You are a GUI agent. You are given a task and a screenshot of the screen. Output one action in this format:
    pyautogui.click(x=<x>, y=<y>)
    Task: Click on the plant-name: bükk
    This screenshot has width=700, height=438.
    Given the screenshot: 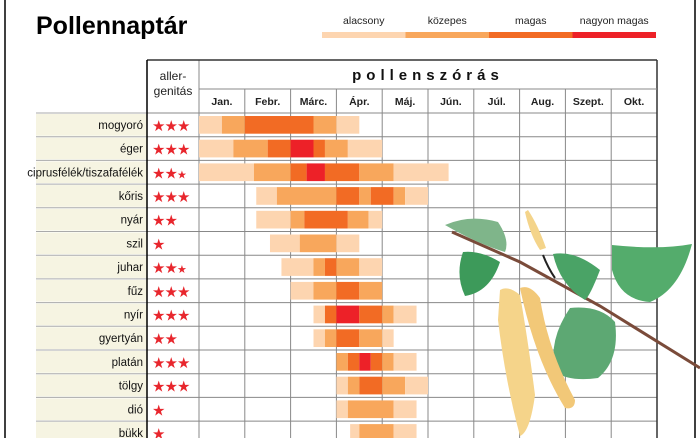 What is the action you would take?
    pyautogui.click(x=131, y=433)
    